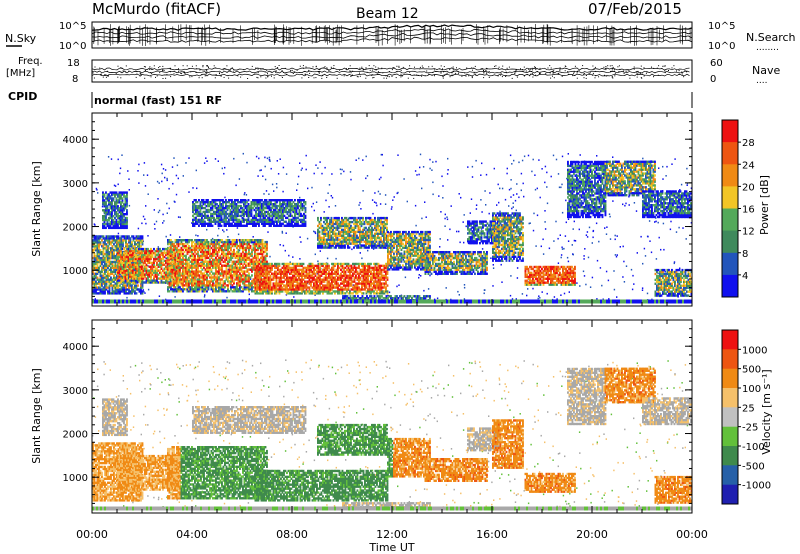  What do you see at coordinates (72, 26) in the screenshot?
I see `nsky-tick-top: 10^5` at bounding box center [72, 26].